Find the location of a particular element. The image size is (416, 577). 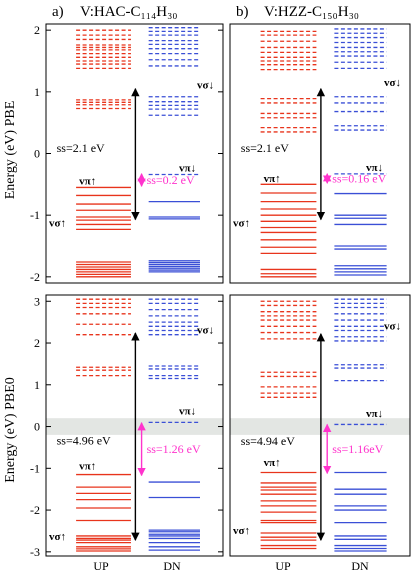

b-pbe-state-label-1: vσ↑ is located at coordinates (241, 224).